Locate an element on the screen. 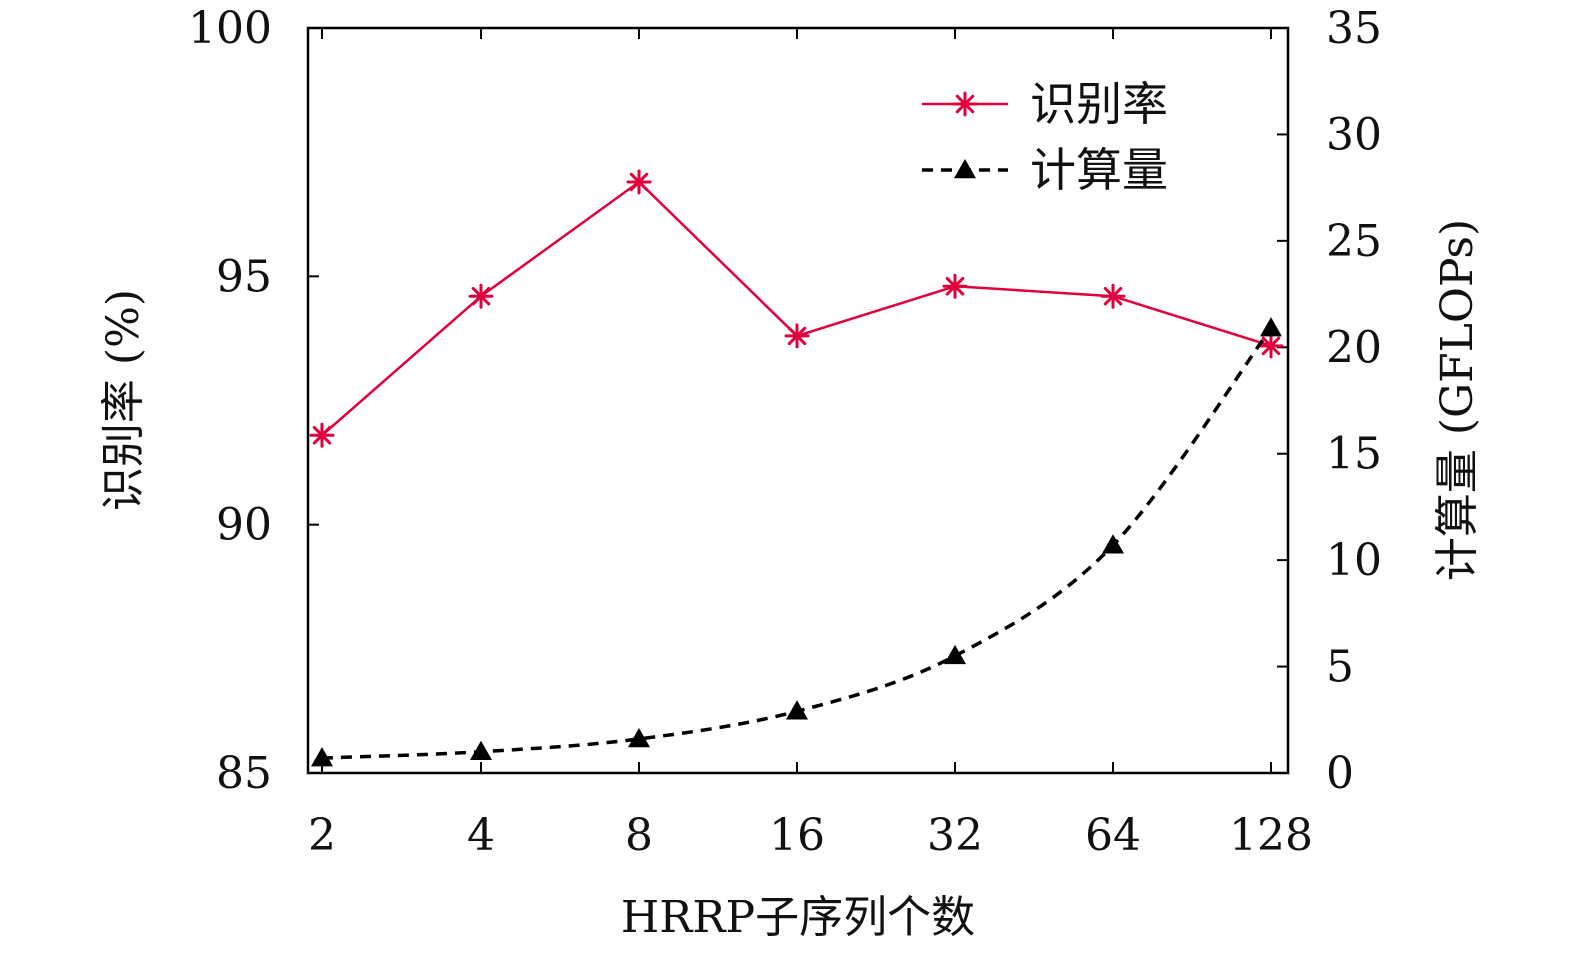  x-tick-label: 32 is located at coordinates (955, 835).